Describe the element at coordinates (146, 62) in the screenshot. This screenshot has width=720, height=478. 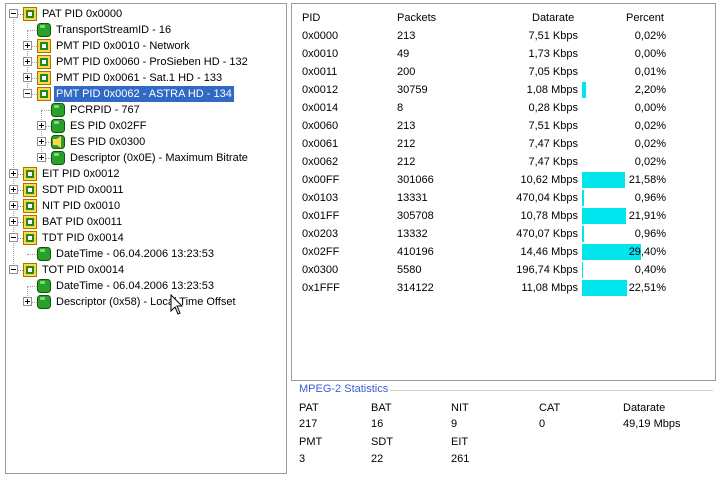
I see `tree-node: PMT PID 0x0060 - ProSieben HD - 132` at that location.